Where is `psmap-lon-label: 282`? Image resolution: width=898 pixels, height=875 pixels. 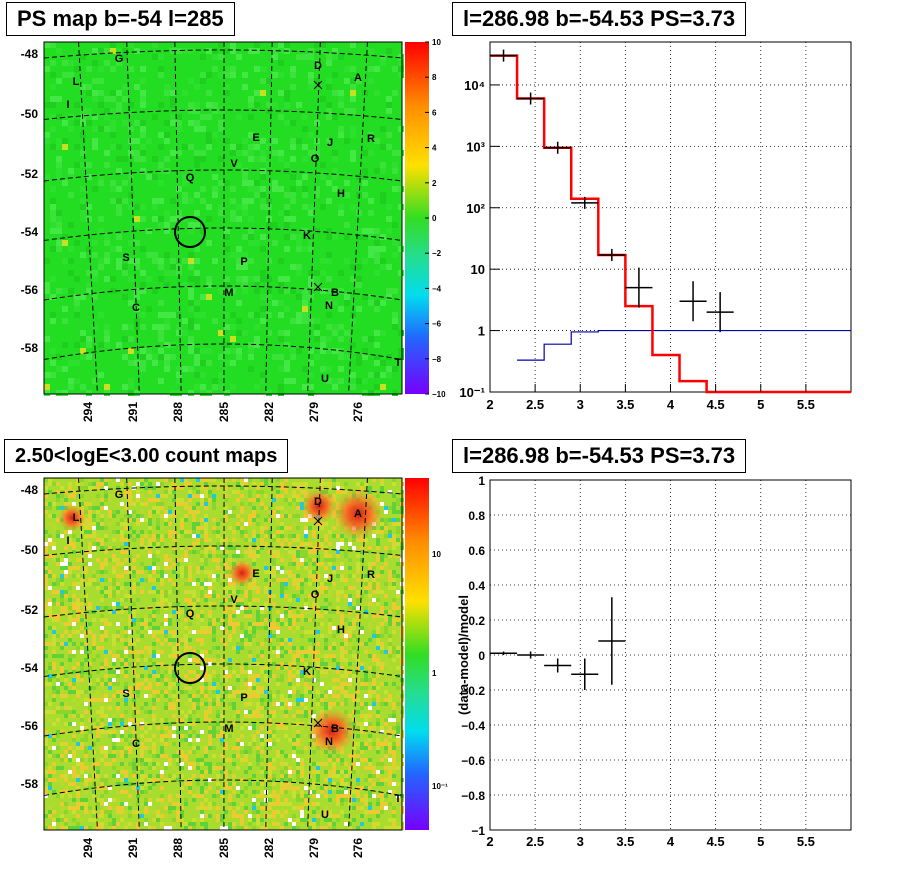
psmap-lon-label: 282 is located at coordinates (269, 412).